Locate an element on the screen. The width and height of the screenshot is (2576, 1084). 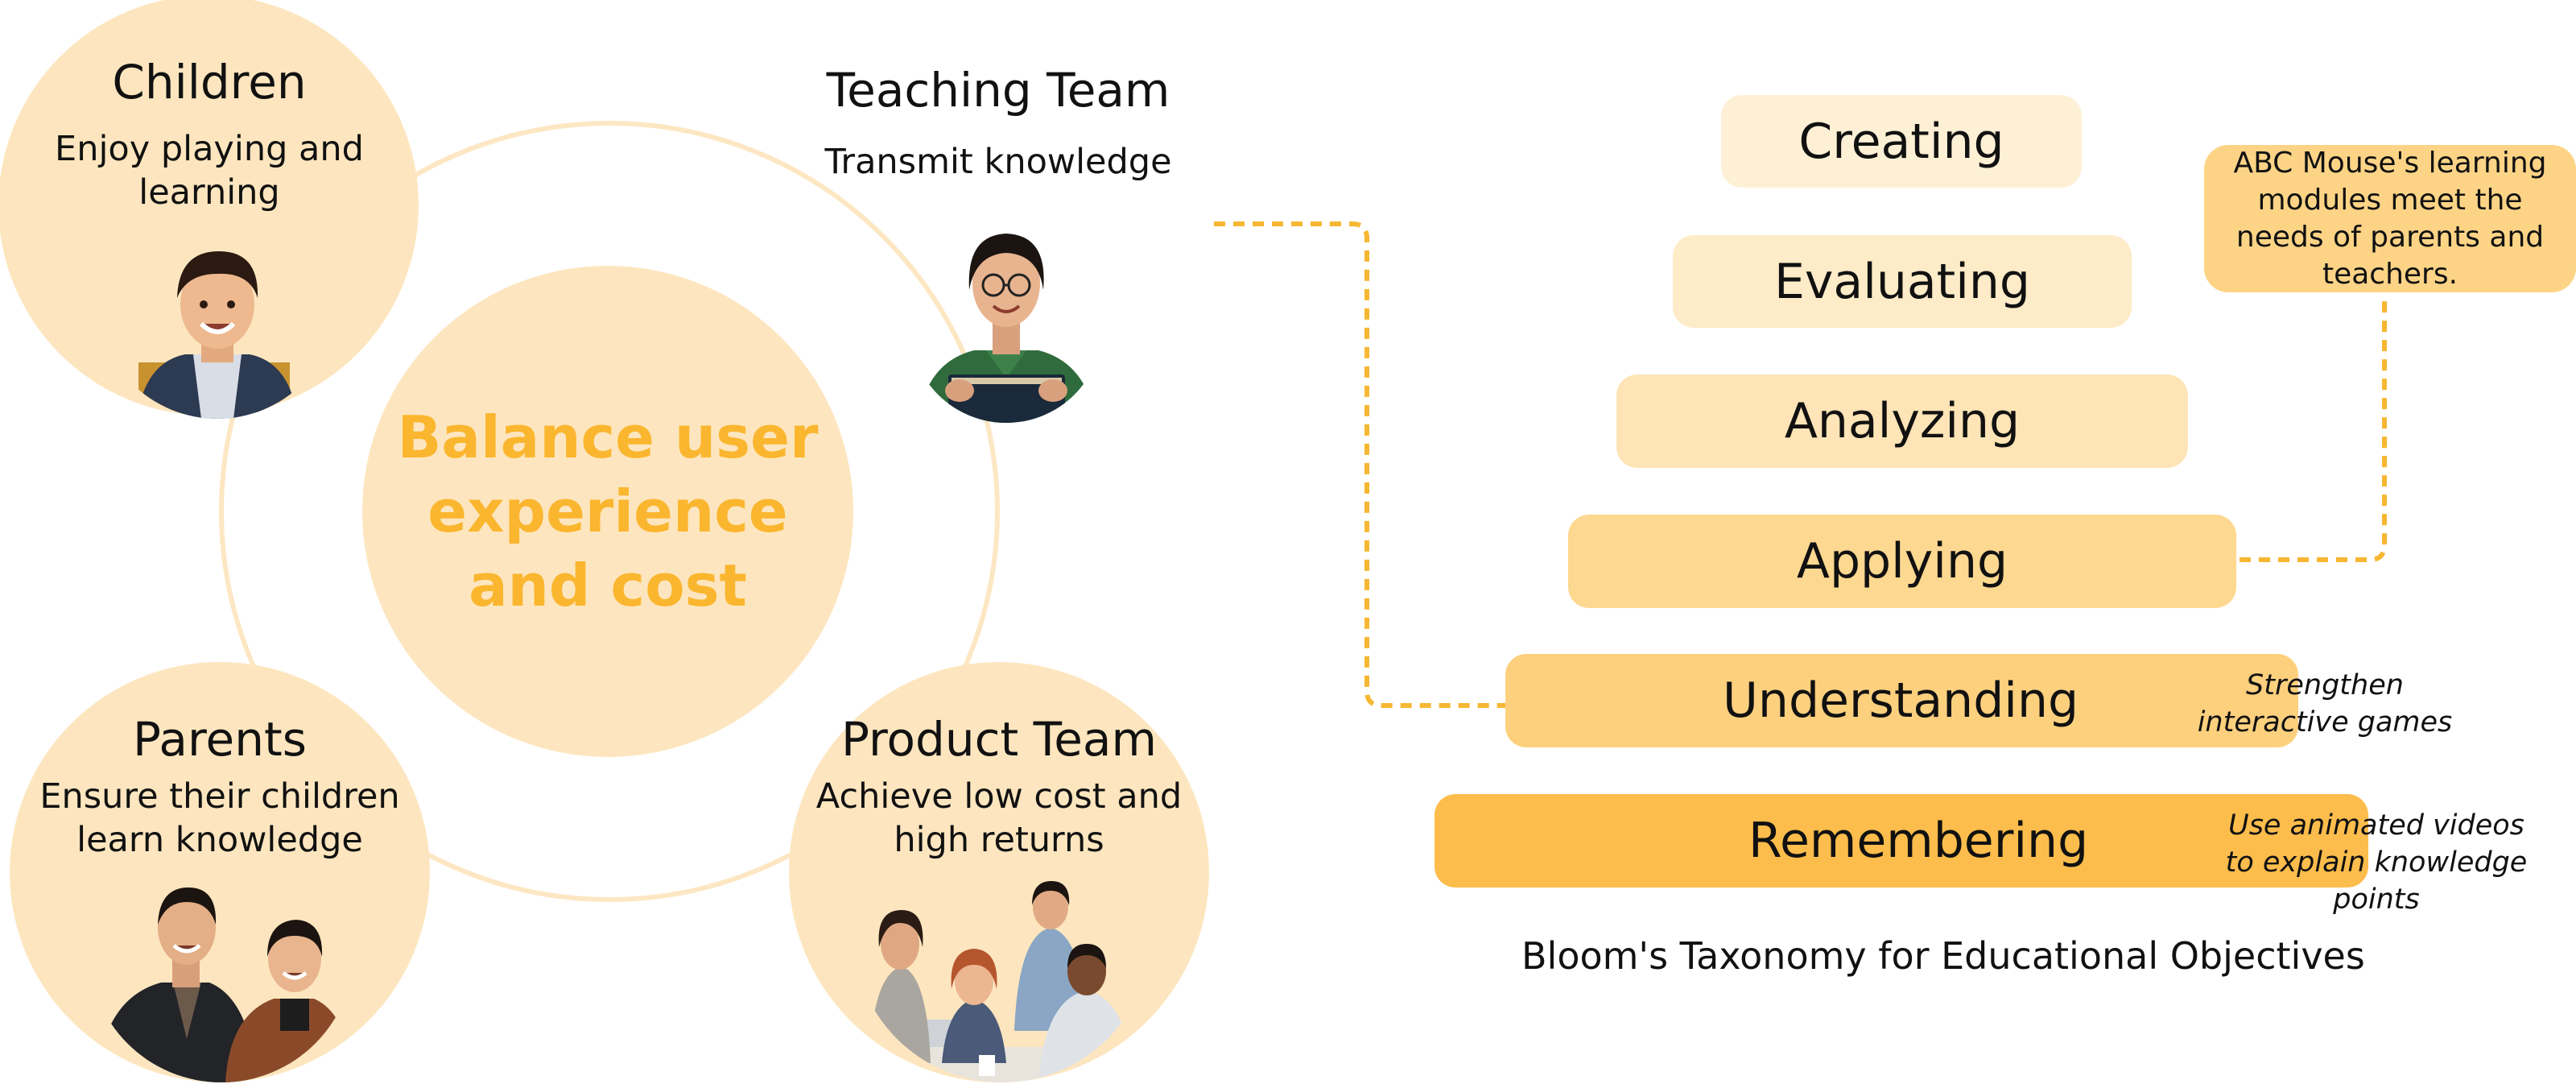
parents-description: Ensure their children learn knowledge is located at coordinates (219, 818).